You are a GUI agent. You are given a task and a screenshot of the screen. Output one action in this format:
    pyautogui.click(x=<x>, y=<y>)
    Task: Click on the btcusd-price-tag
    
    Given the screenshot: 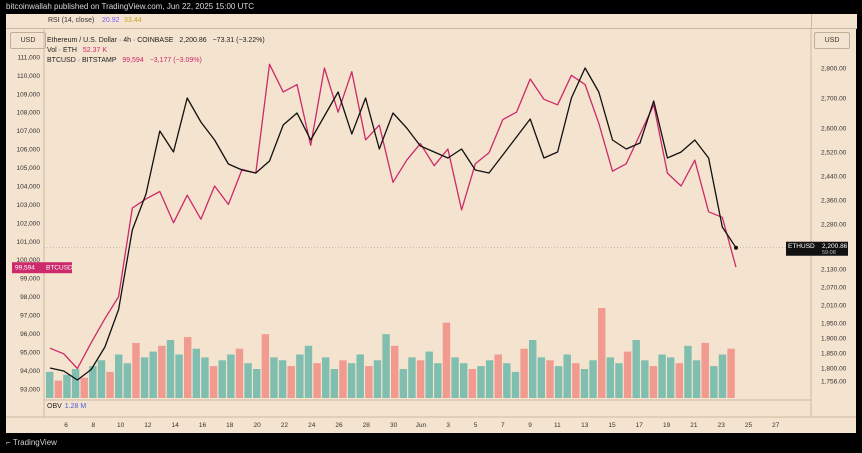 What is the action you would take?
    pyautogui.click(x=42, y=268)
    